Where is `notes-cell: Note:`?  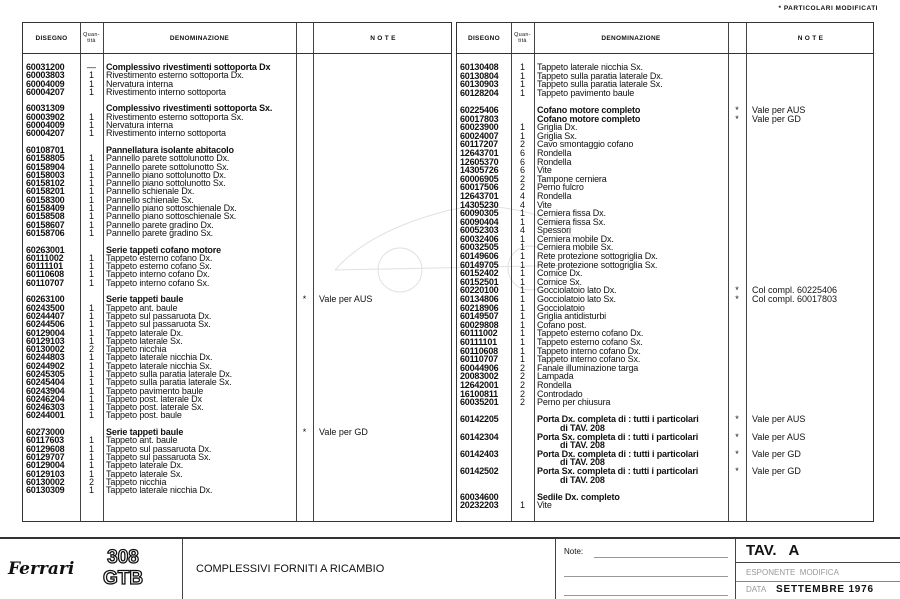 notes-cell: Note: is located at coordinates (645, 569).